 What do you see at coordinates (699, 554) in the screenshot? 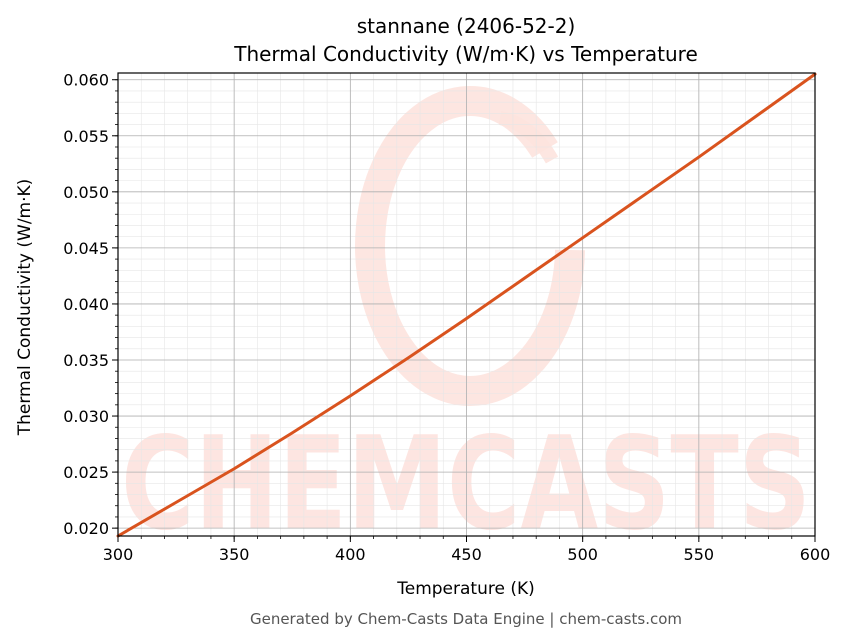
I see `x-tick-label: 550` at bounding box center [699, 554].